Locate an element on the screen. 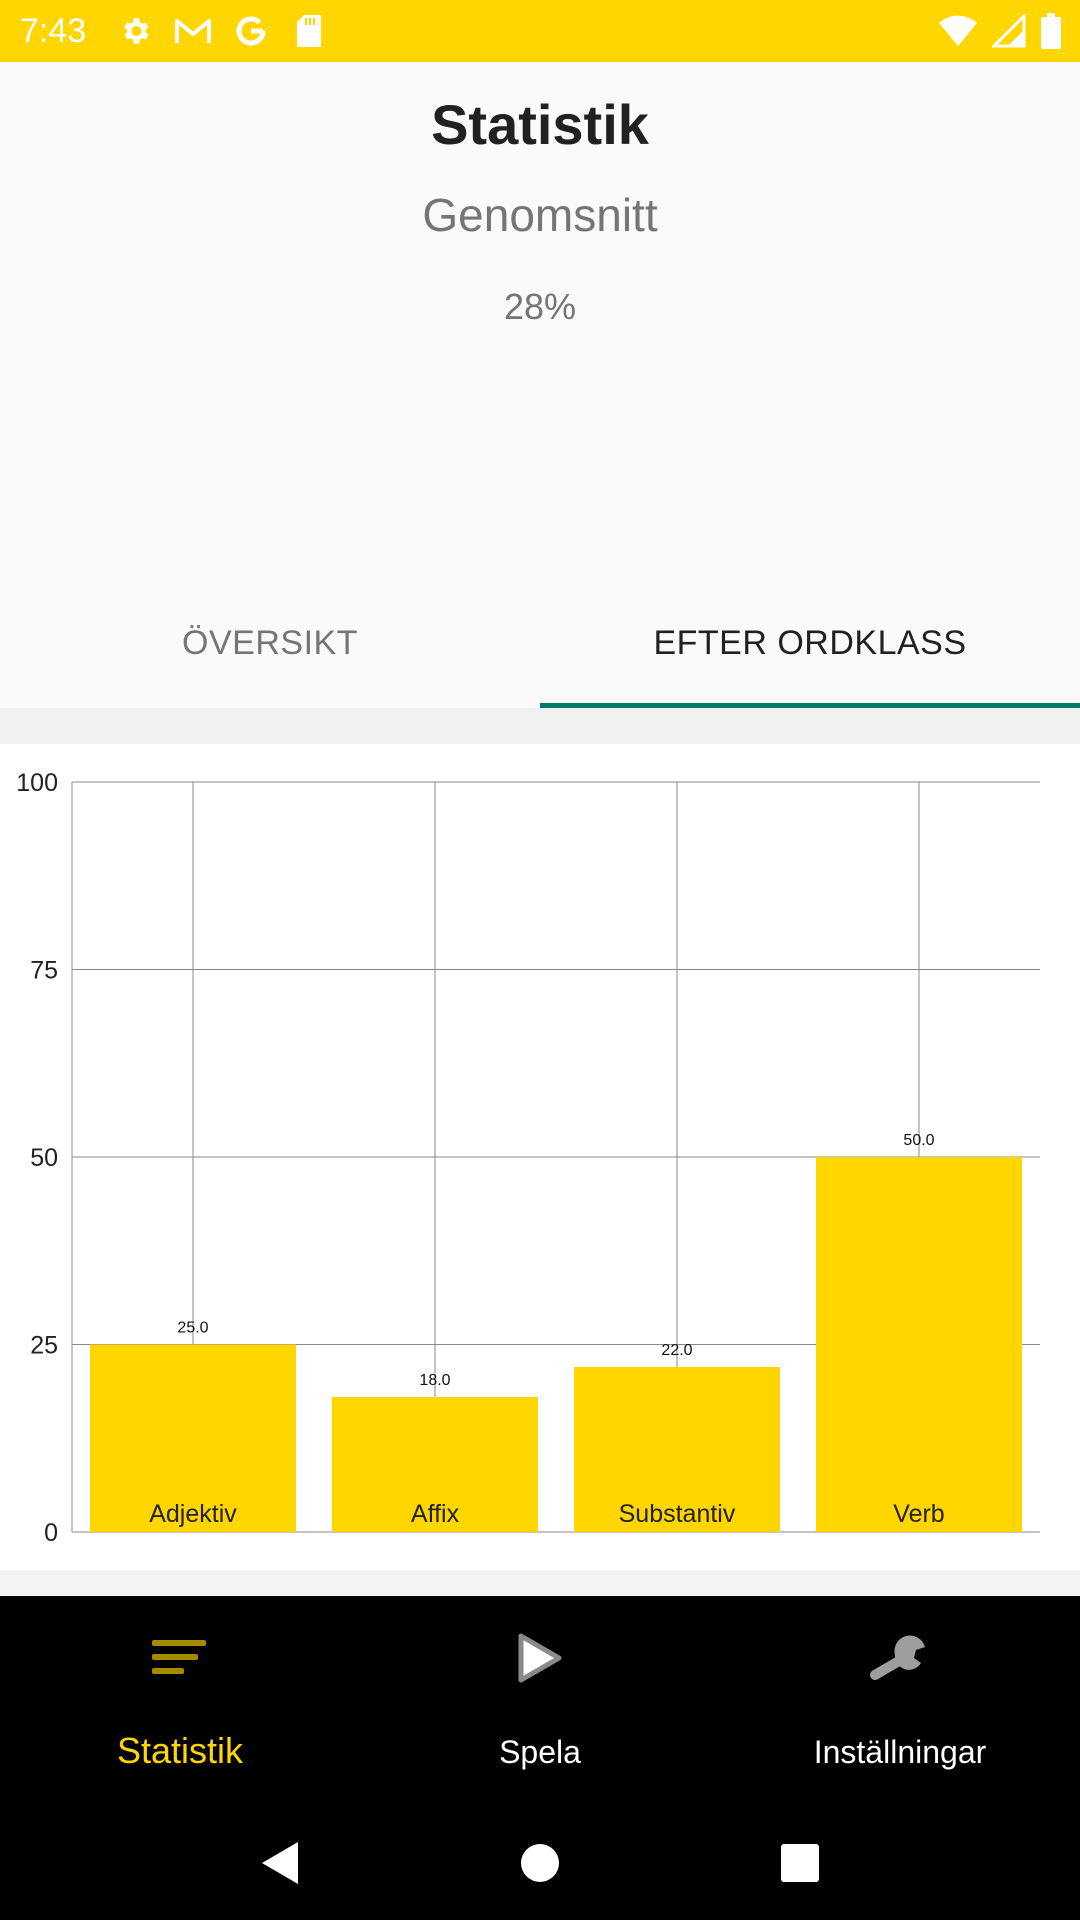 The image size is (1080, 1920). chart-footer-divider is located at coordinates (540, 1583).